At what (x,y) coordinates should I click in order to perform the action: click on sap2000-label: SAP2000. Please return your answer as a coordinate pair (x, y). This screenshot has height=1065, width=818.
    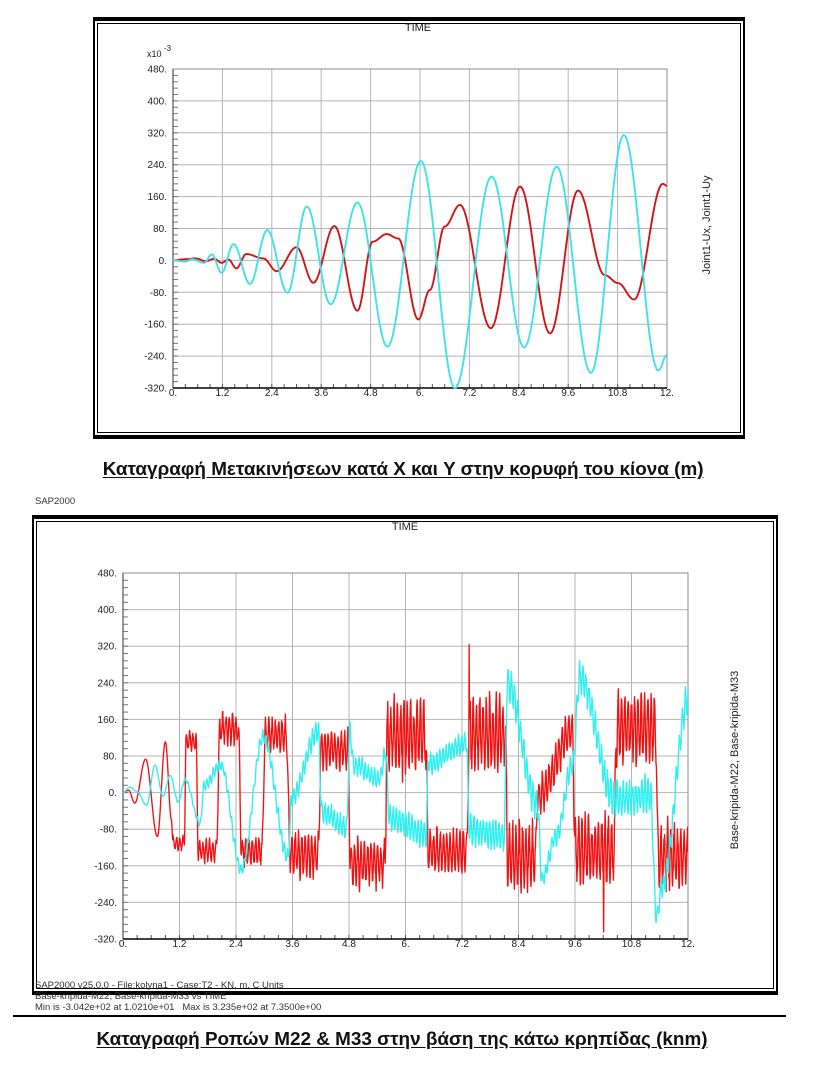
    Looking at the image, I should click on (55, 501).